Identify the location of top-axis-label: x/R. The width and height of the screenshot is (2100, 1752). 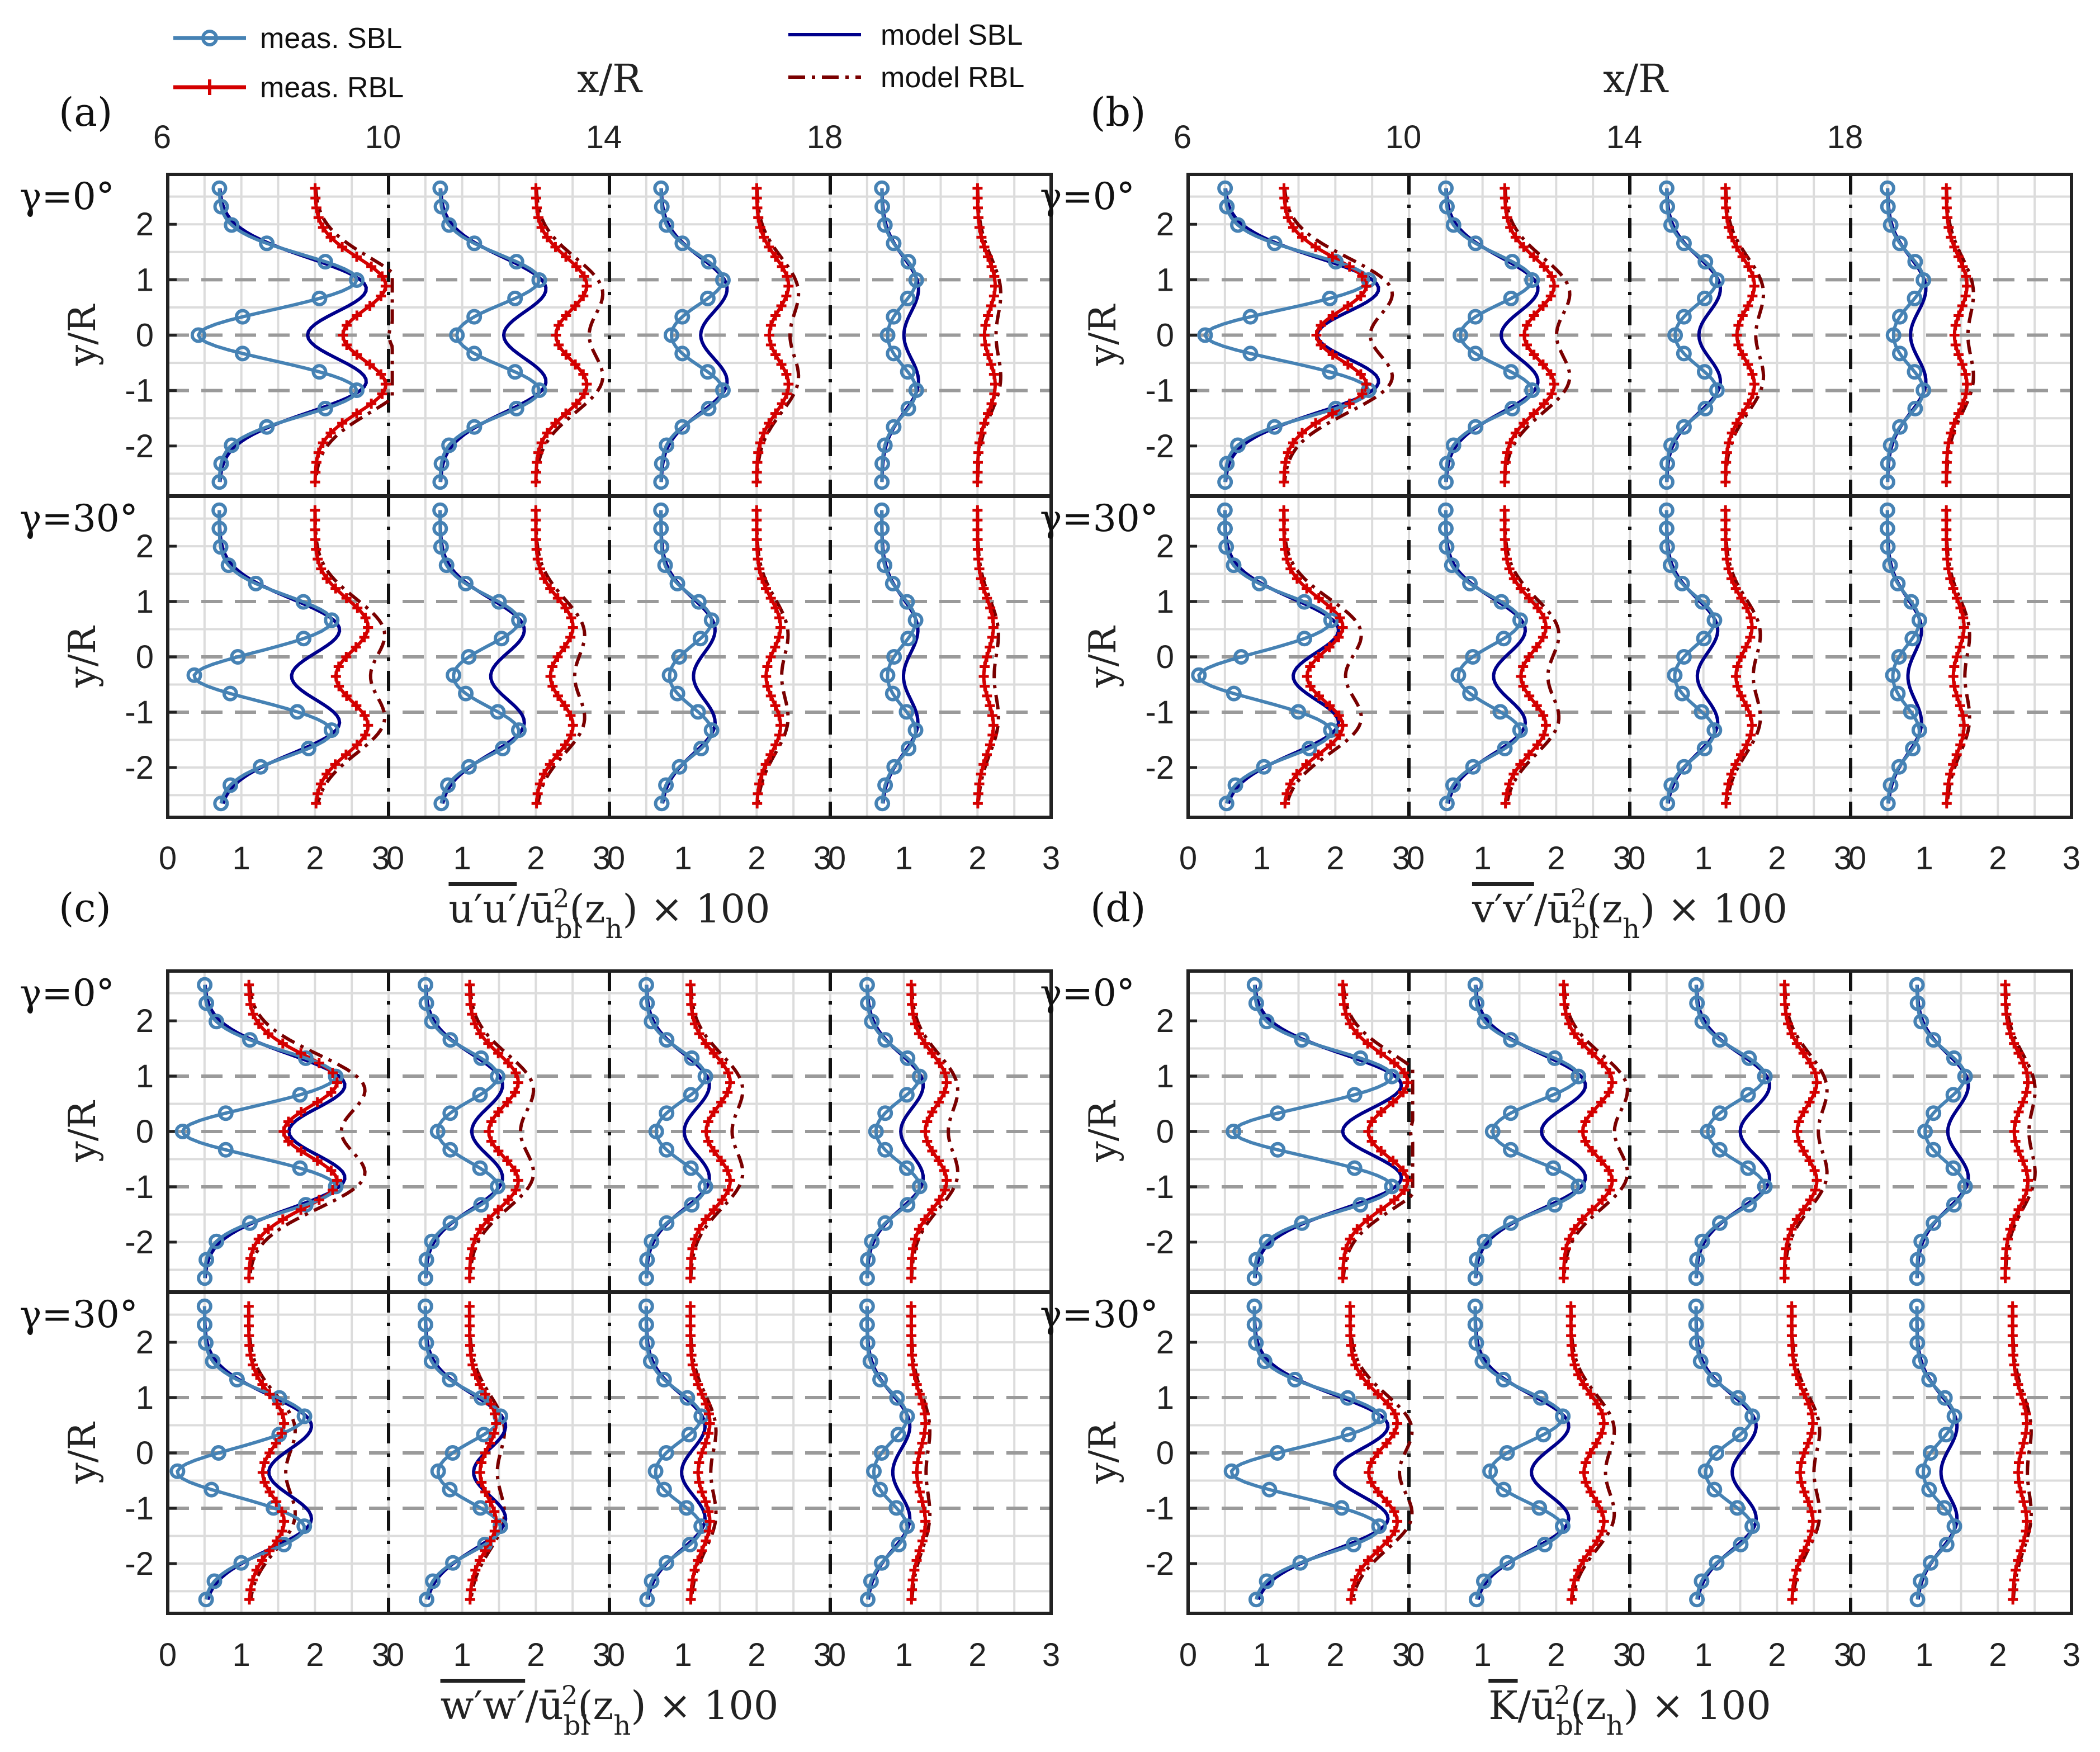
(1636, 79).